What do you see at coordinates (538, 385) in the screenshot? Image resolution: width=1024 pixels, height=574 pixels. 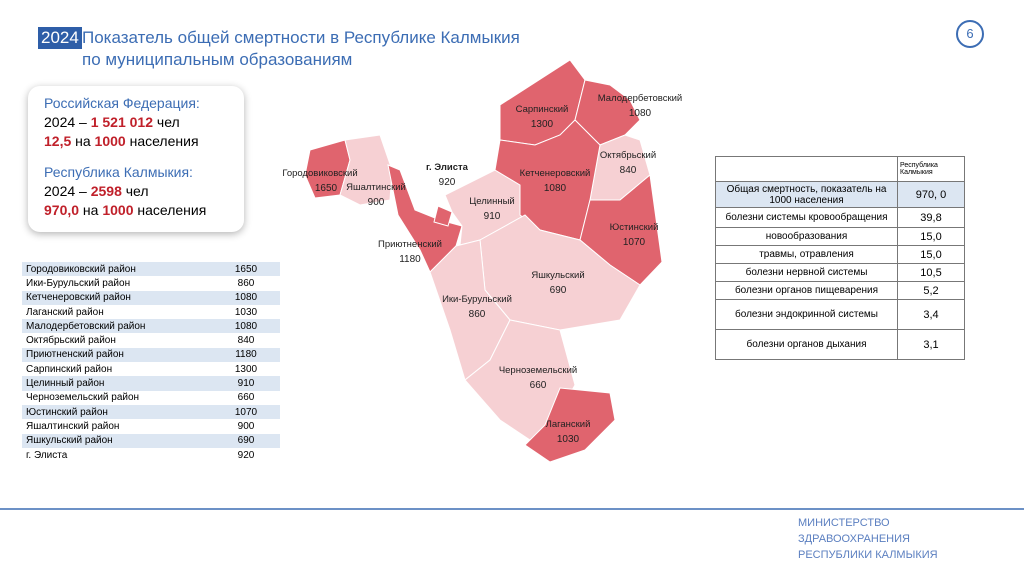 I see `region-value: 660` at bounding box center [538, 385].